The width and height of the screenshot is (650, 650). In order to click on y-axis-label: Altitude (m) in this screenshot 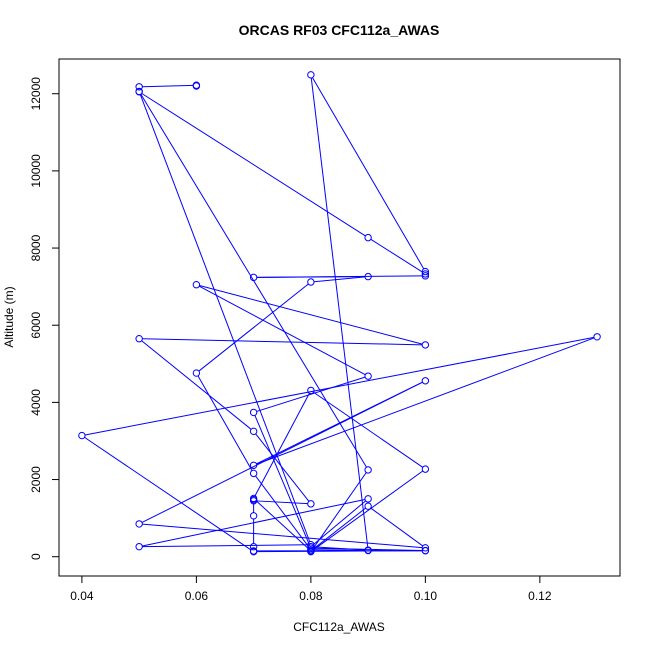, I will do `click(9, 316)`.